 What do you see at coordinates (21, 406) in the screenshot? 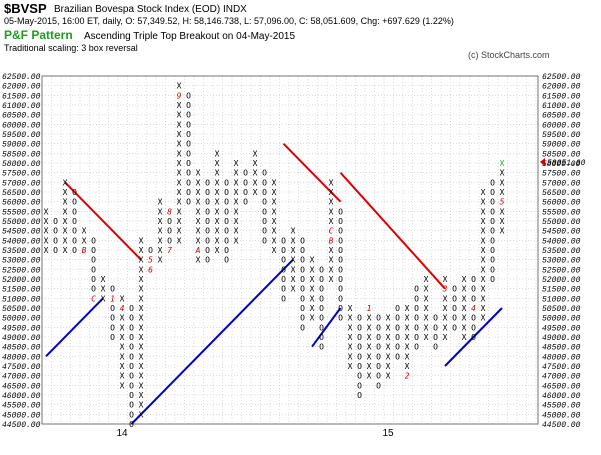
I see `y-tick-label-left: 45500.00` at bounding box center [21, 406].